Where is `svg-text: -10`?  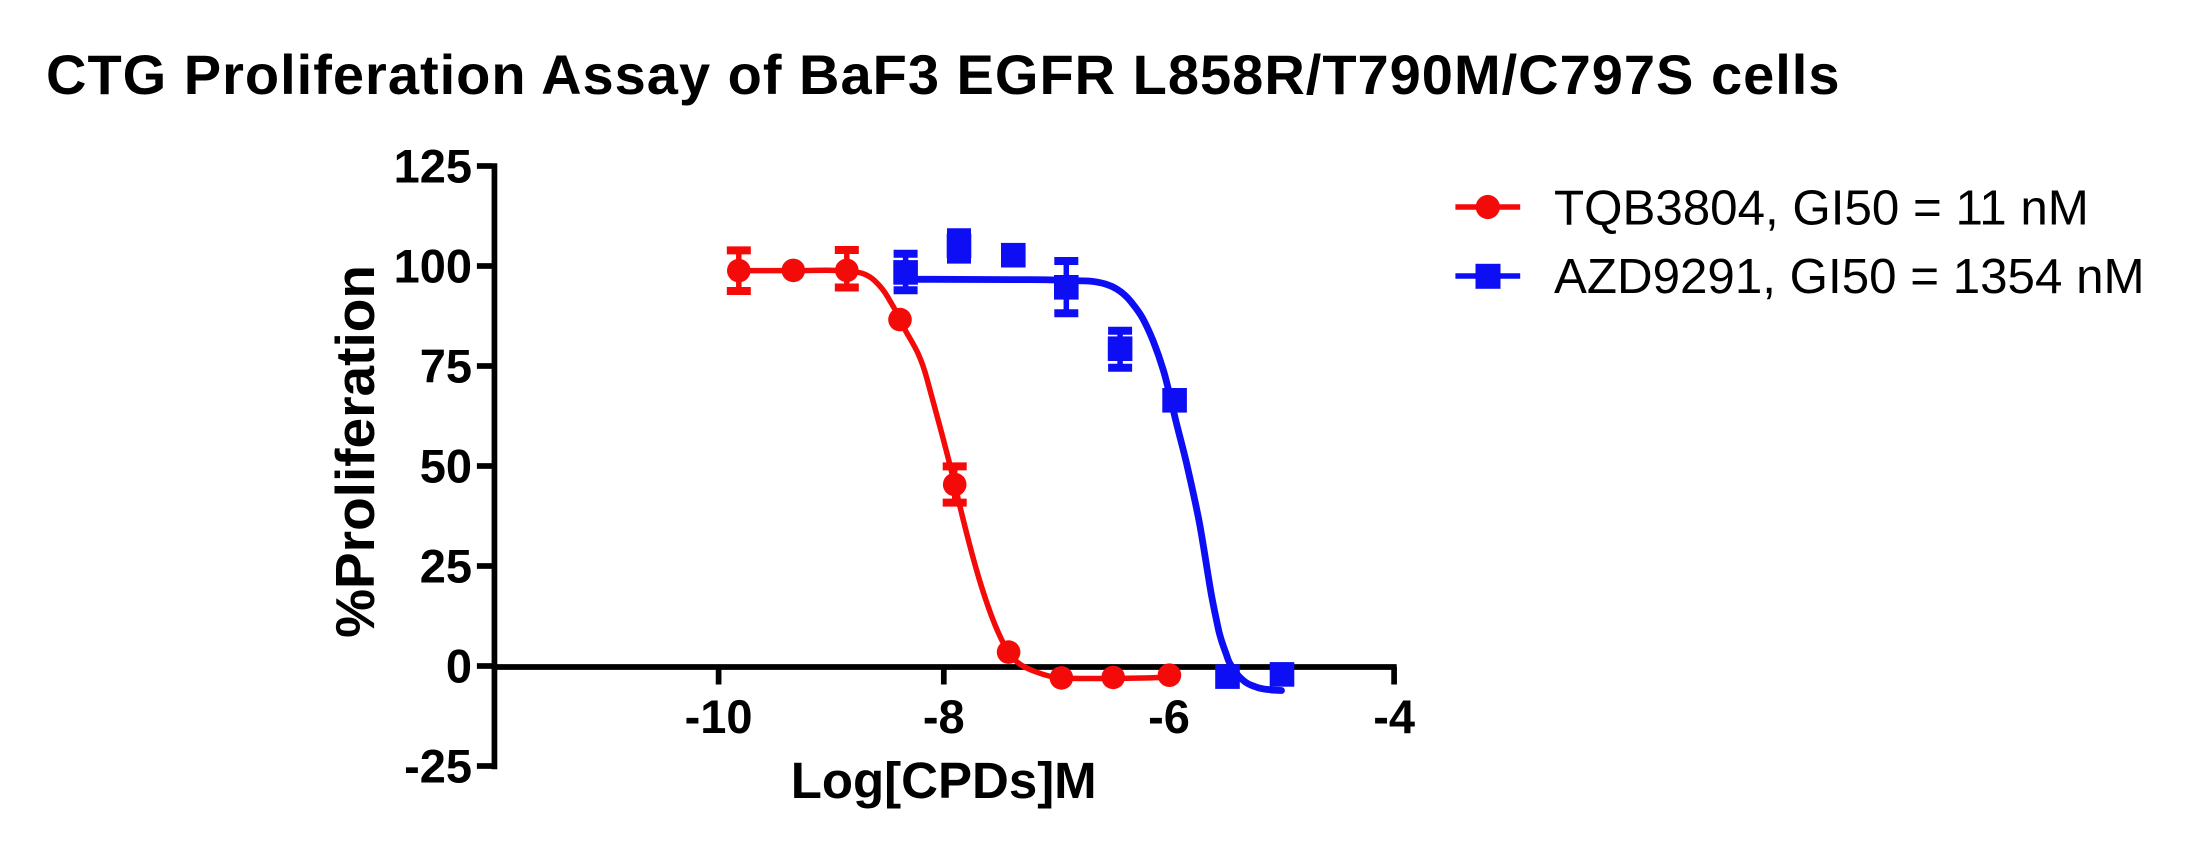
svg-text: -10 is located at coordinates (719, 716).